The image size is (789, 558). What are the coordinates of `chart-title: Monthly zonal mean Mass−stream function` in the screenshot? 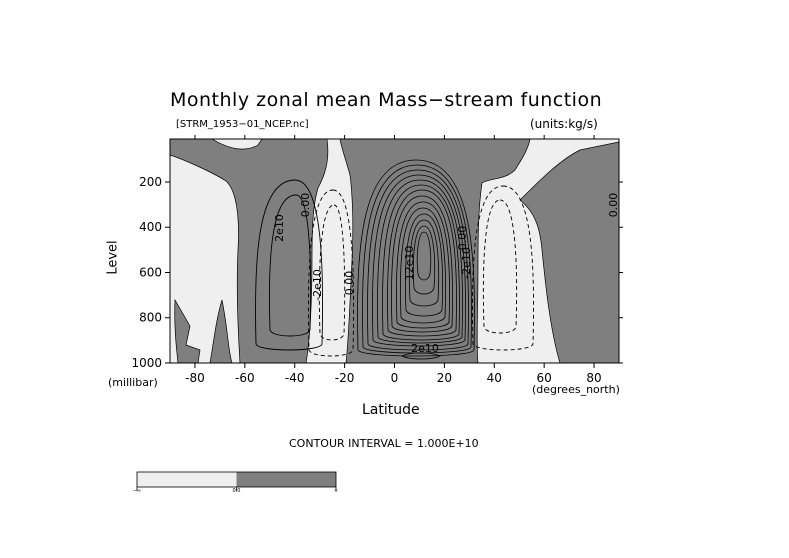 It's located at (386, 100).